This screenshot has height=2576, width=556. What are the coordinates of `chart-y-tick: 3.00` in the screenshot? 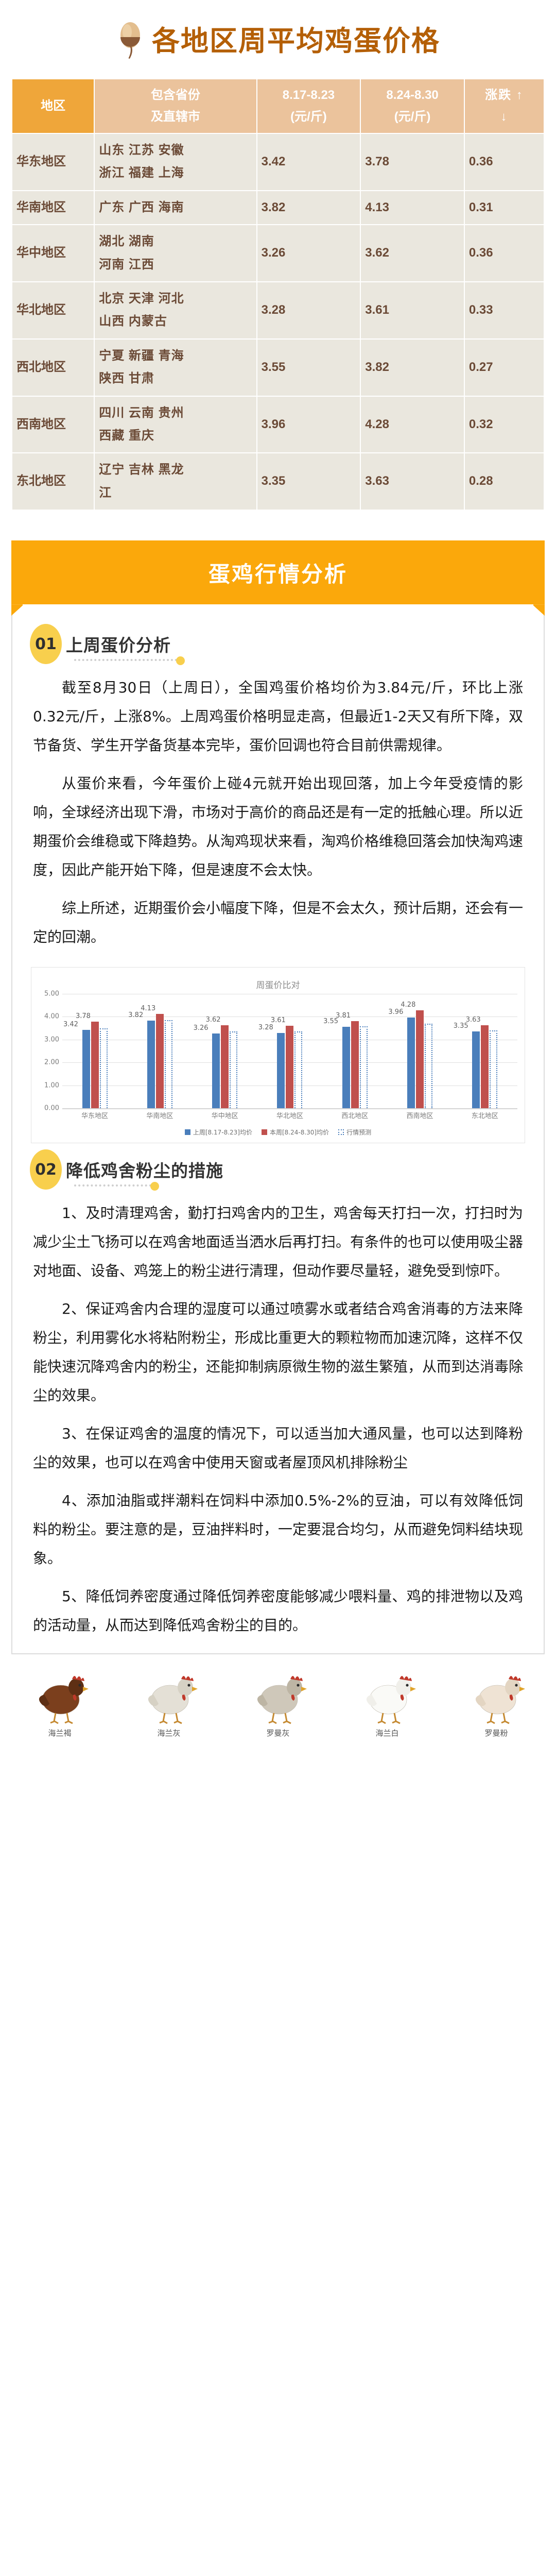 It's located at (51, 1040).